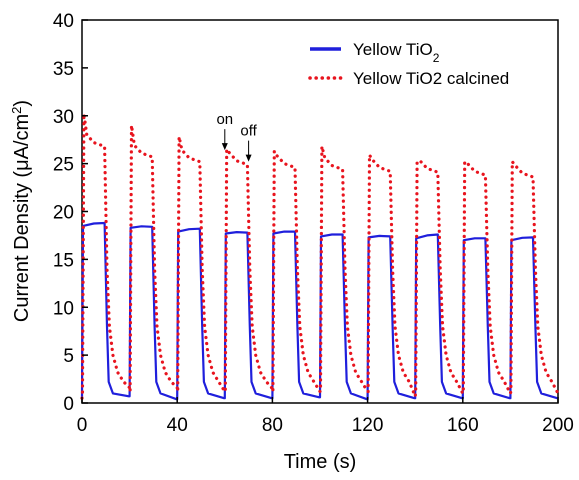 The height and width of the screenshot is (480, 579). What do you see at coordinates (22, 137) in the screenshot?
I see `y-axis-title-unit: A/cm` at bounding box center [22, 137].